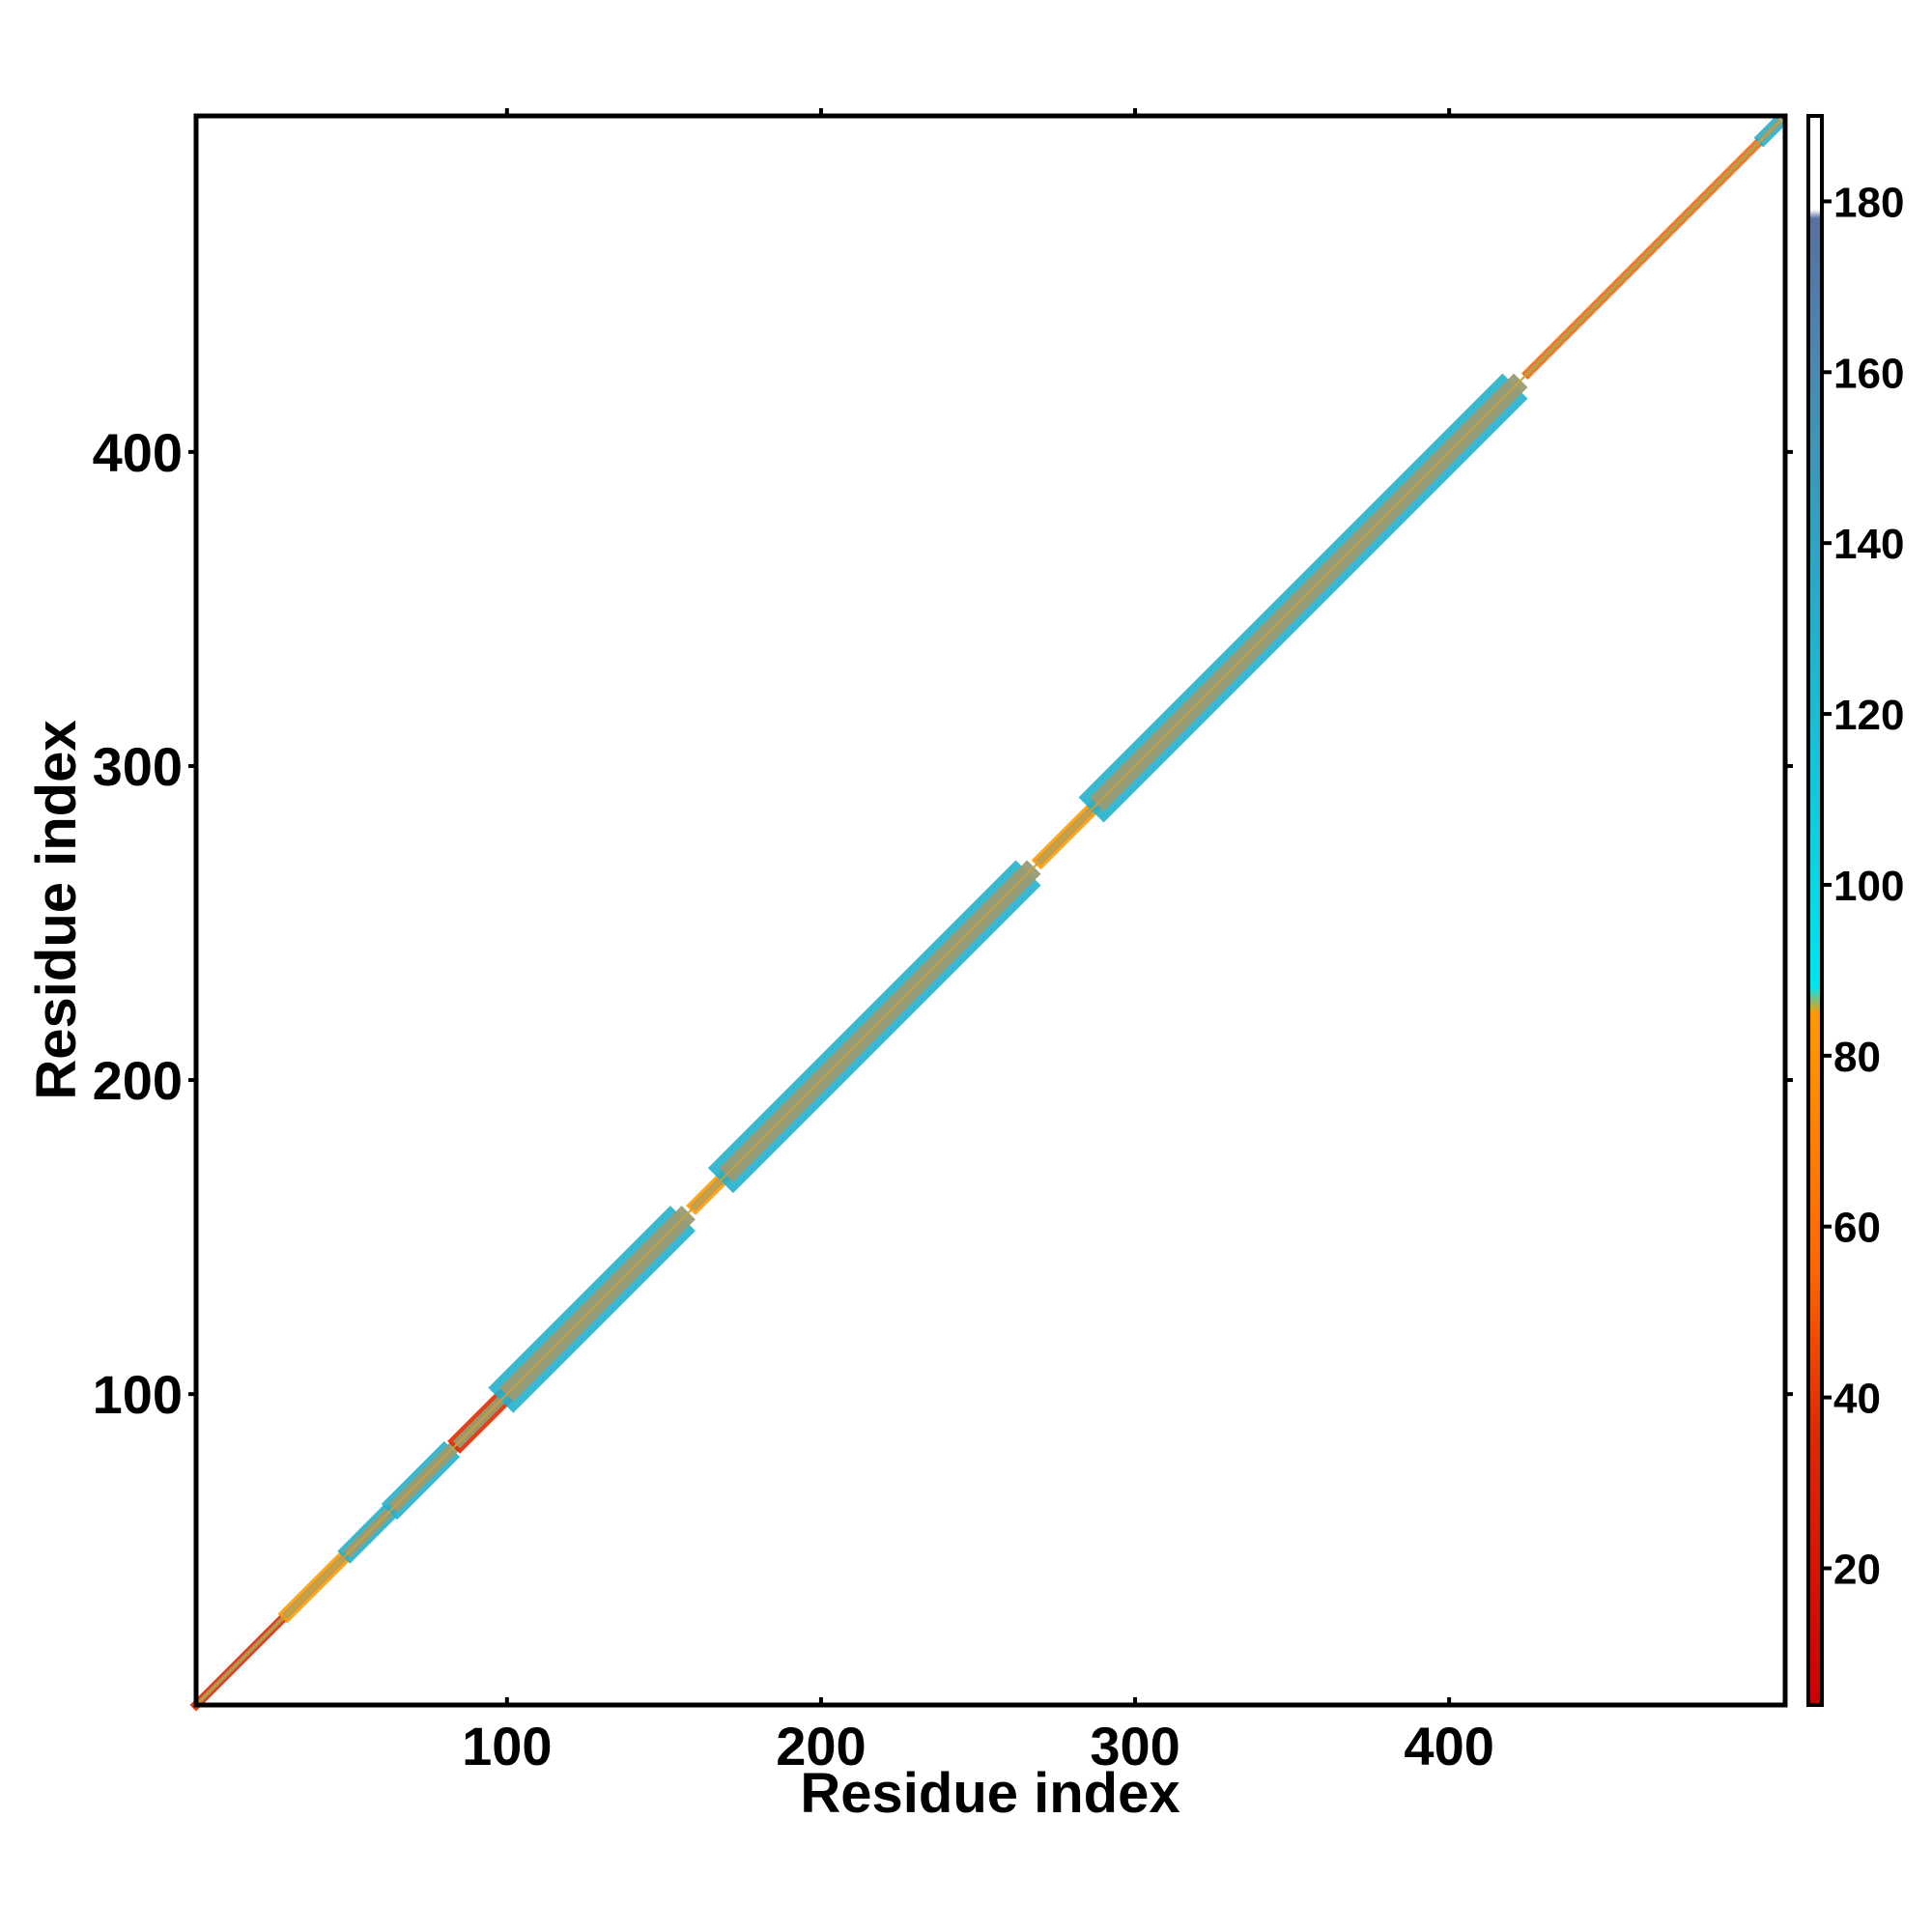 The height and width of the screenshot is (1932, 1932). I want to click on colorbar-gradient, so click(1815, 910).